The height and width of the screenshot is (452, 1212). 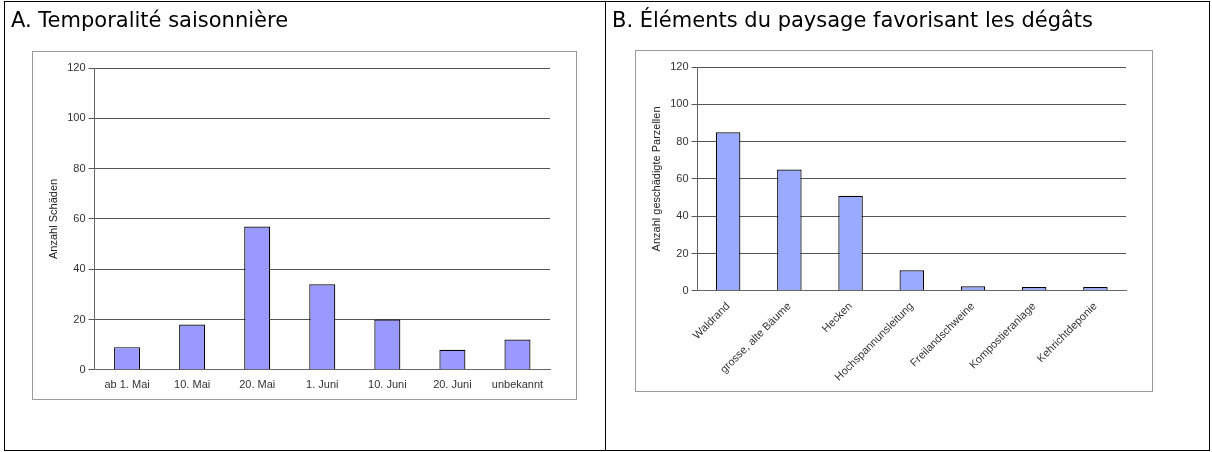 What do you see at coordinates (257, 384) in the screenshot?
I see `x-tick-label: 20. Mai` at bounding box center [257, 384].